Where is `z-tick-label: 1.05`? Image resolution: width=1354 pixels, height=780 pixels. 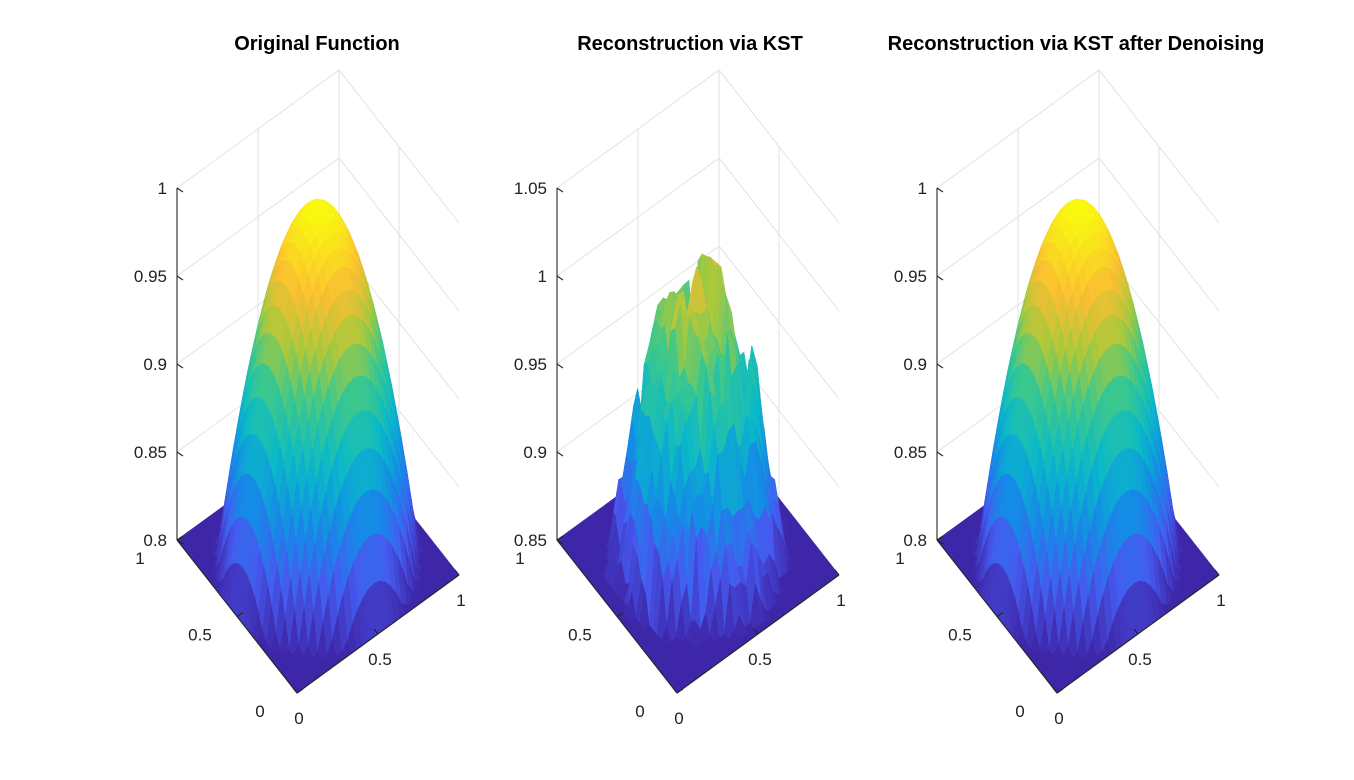
z-tick-label: 1.05 is located at coordinates (530, 188).